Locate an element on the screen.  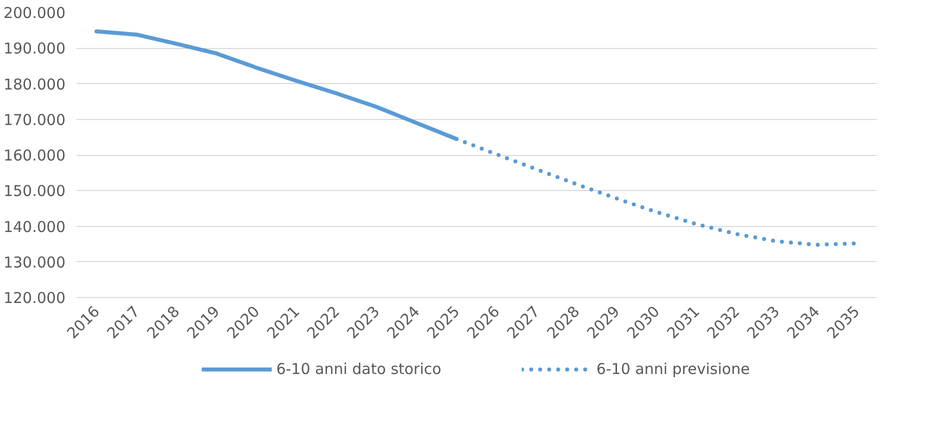
y-tick-label: 140.000 is located at coordinates (34, 227).